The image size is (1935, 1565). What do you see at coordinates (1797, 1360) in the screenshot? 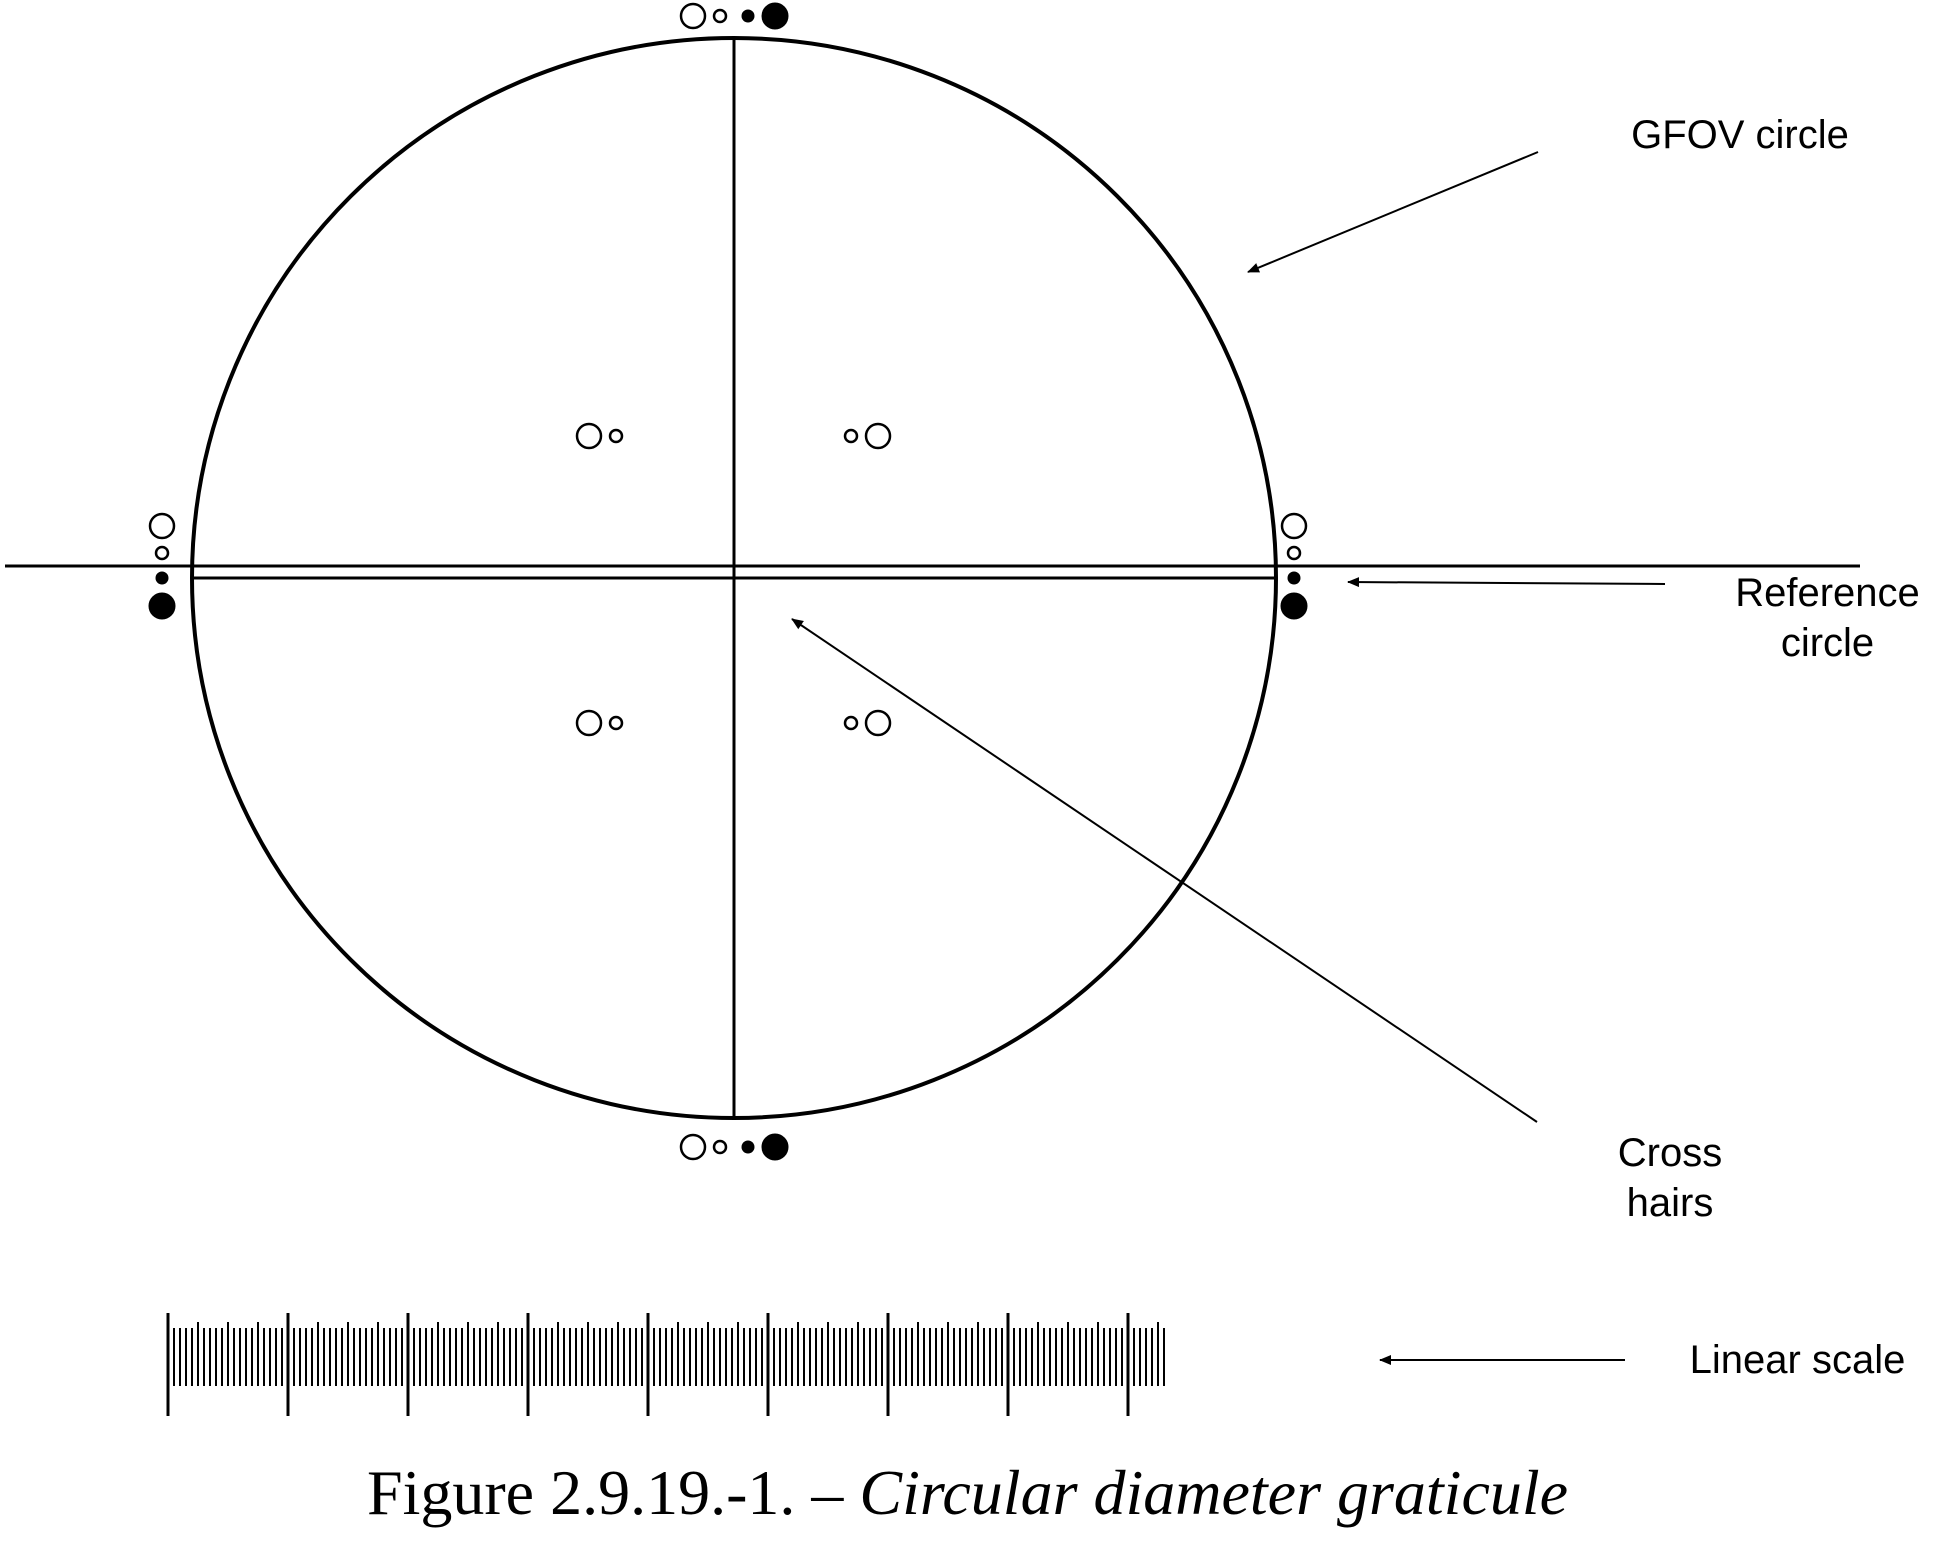
I see `linear-scale-label: Linear scale` at bounding box center [1797, 1360].